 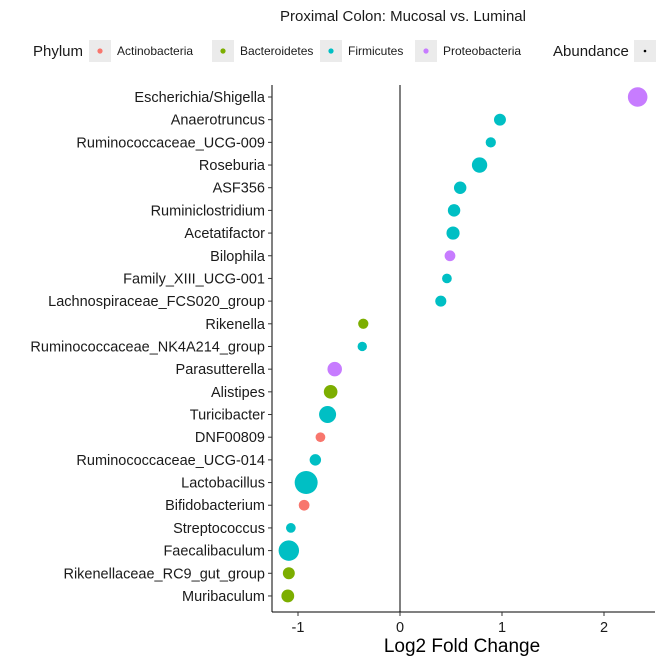 I want to click on point-lactobacillus, so click(x=306, y=483).